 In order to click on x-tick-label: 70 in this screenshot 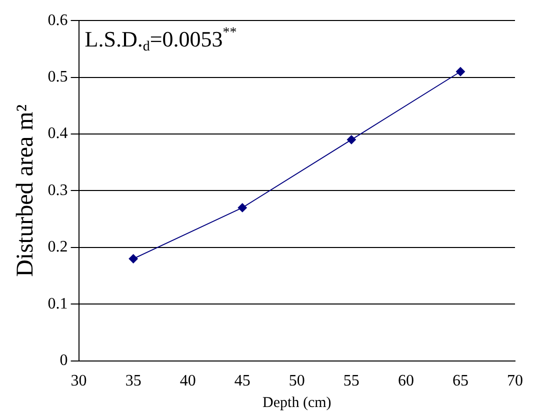, I will do `click(515, 381)`.